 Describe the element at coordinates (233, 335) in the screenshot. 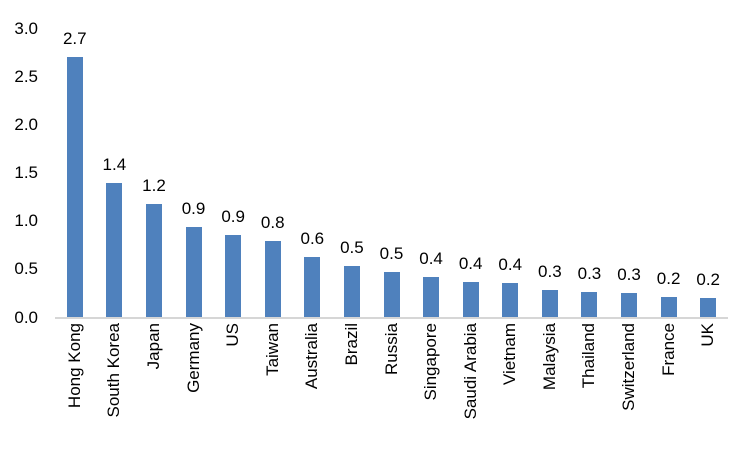

I see `x-axis-category-label: US` at that location.